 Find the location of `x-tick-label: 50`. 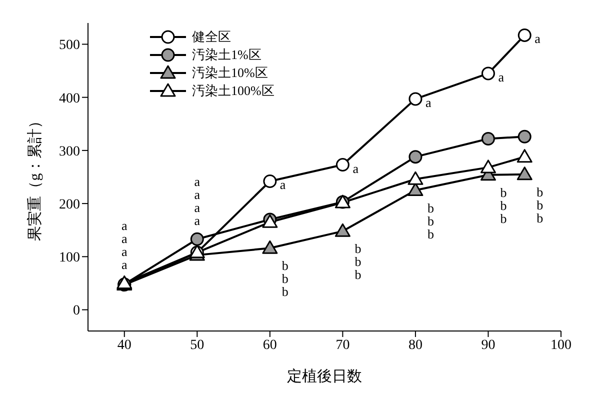

x-tick-label: 50 is located at coordinates (197, 345).